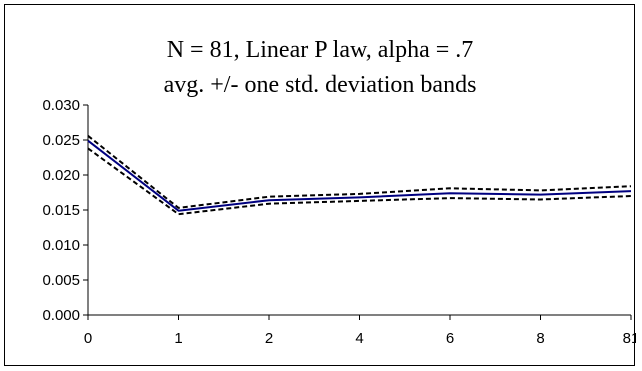 The width and height of the screenshot is (642, 371). Describe the element at coordinates (88, 338) in the screenshot. I see `x-tick-label: 0` at that location.